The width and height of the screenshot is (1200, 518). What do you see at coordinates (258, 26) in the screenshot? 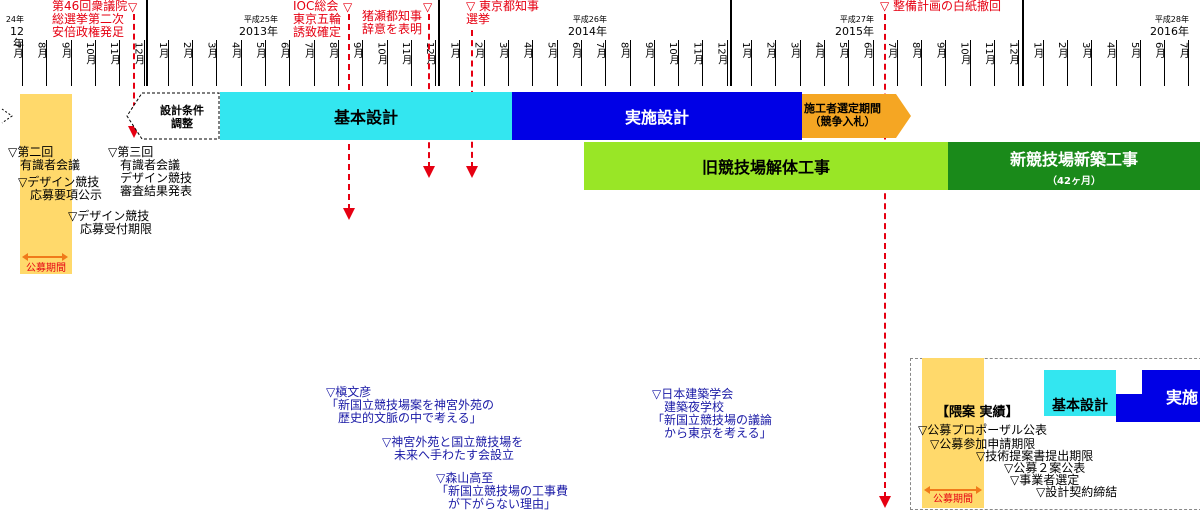
I see `year-label-2013: 平成25年 2013年` at bounding box center [258, 26].